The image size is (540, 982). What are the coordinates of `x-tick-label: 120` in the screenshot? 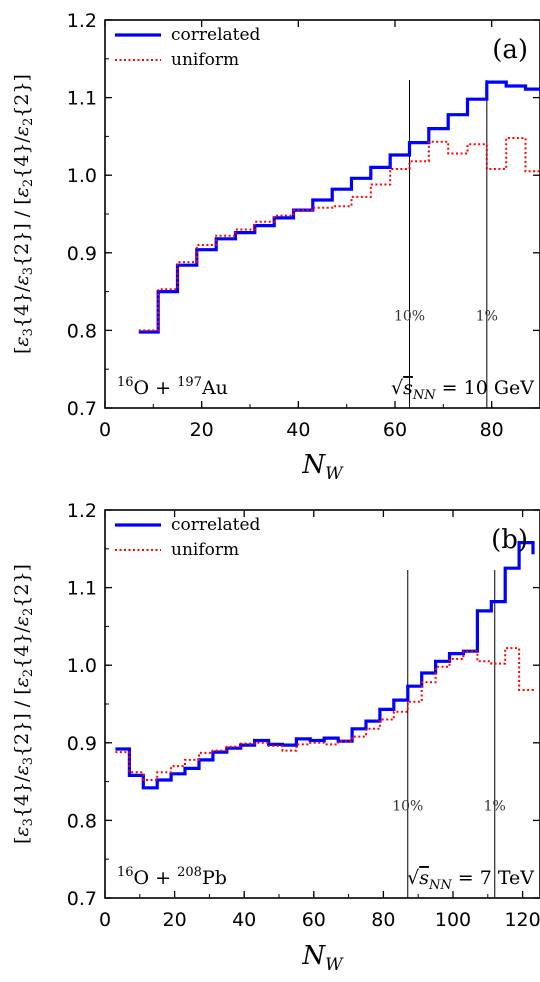 It's located at (522, 920).